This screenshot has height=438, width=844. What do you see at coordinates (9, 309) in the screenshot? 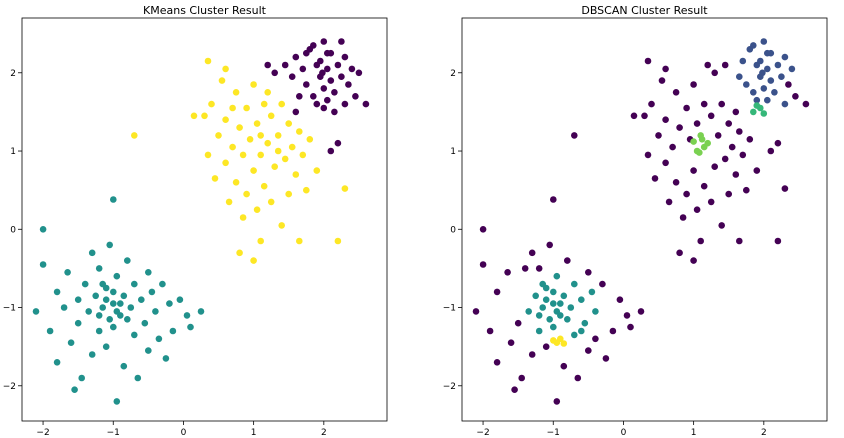
I see `y-tick-label: −1` at bounding box center [9, 309].